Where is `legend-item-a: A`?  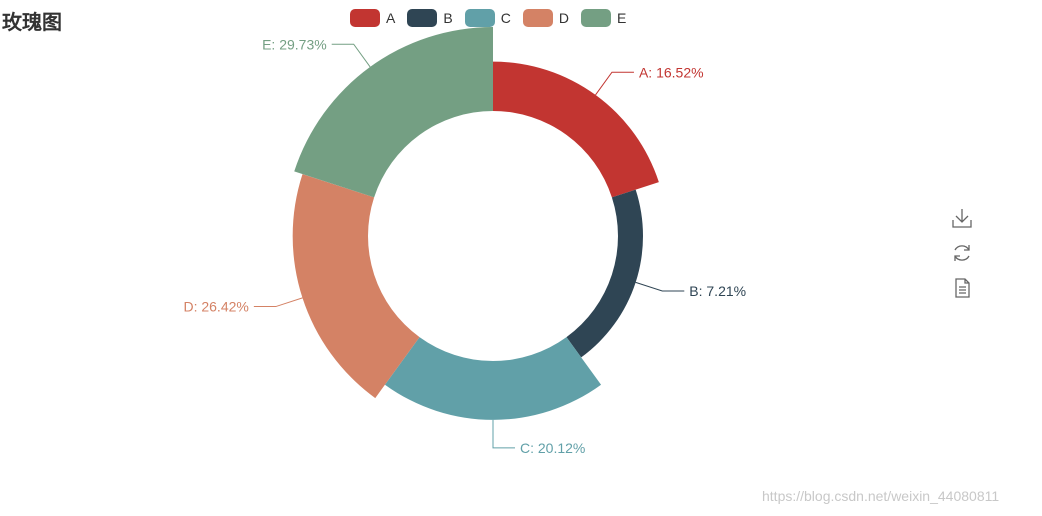
legend-item-a: A is located at coordinates (372, 18).